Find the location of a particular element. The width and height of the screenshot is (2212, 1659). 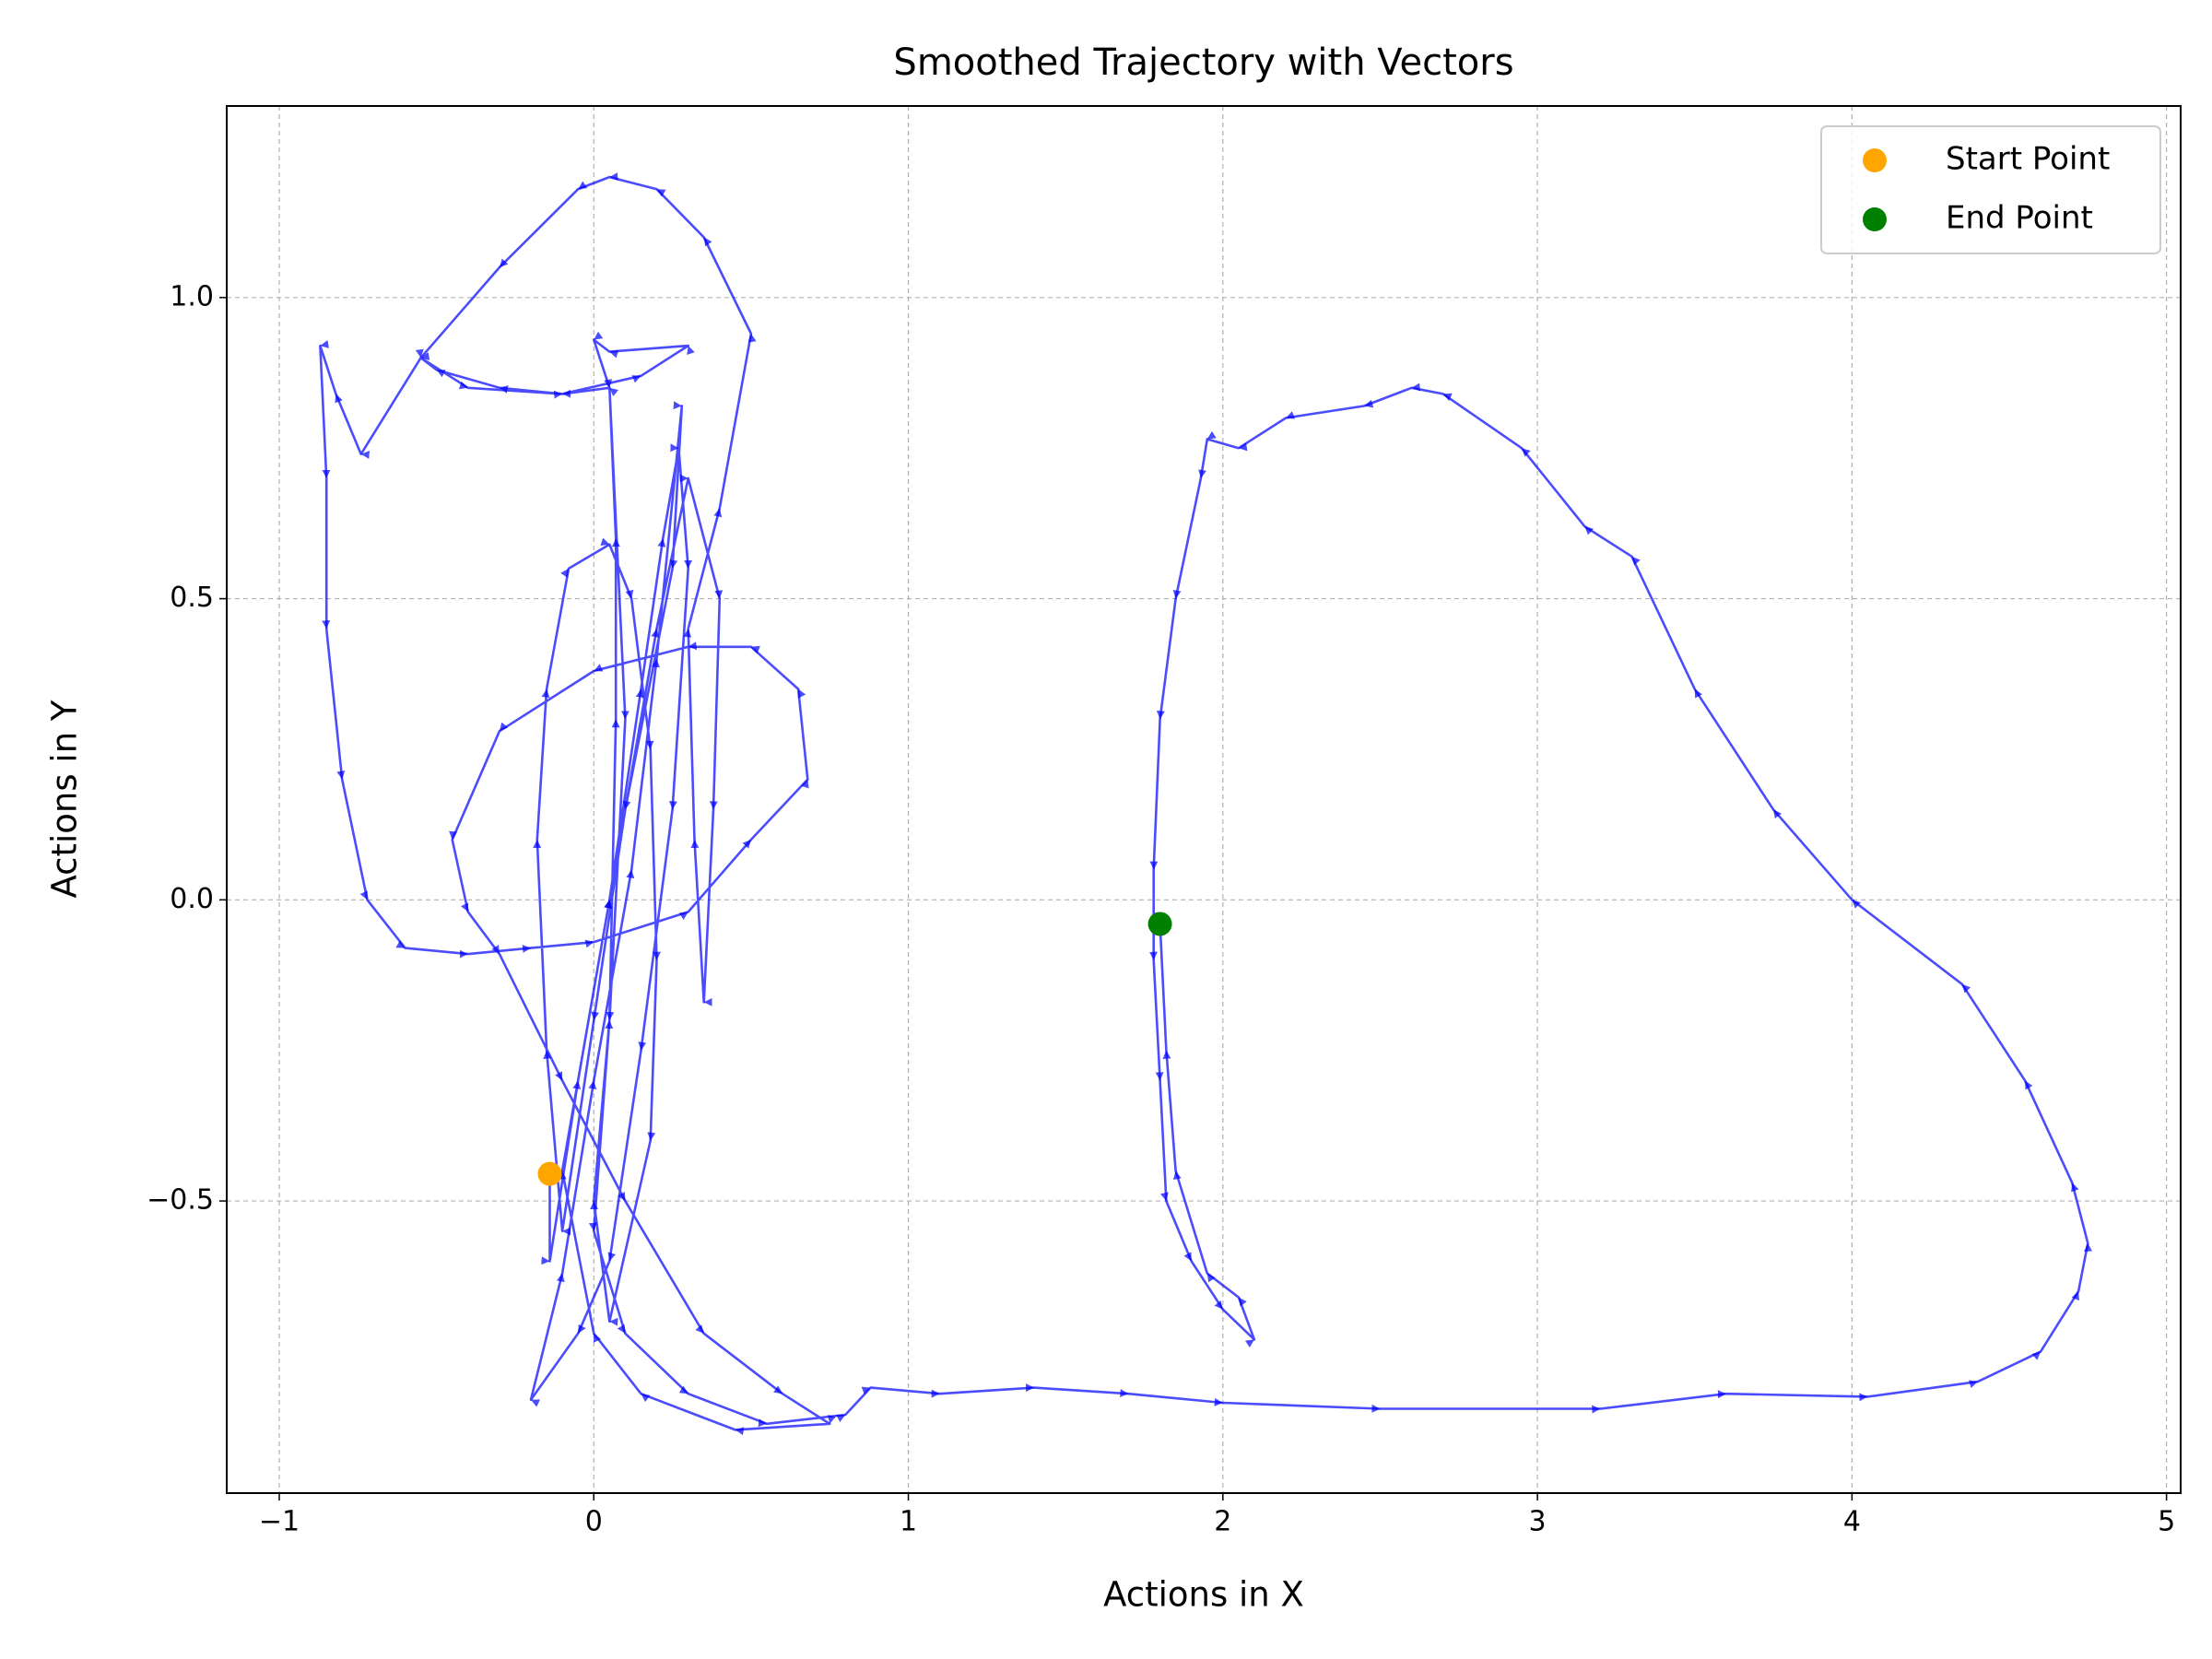

y-tick-label: 0.0 is located at coordinates (192, 899).